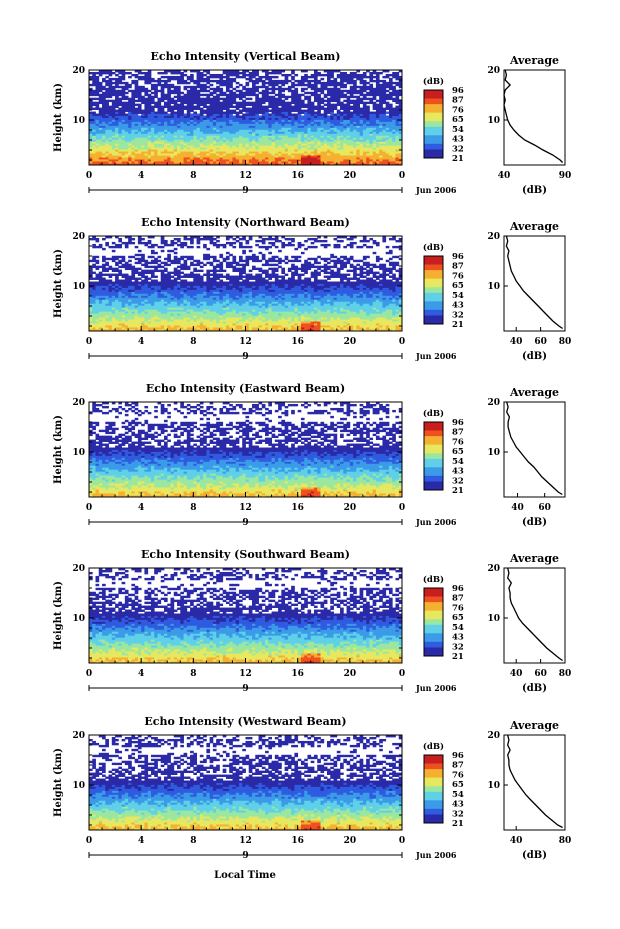  Describe the element at coordinates (245, 222) in the screenshot. I see `panel-title: Echo Intensity (Northward Beam)` at that location.